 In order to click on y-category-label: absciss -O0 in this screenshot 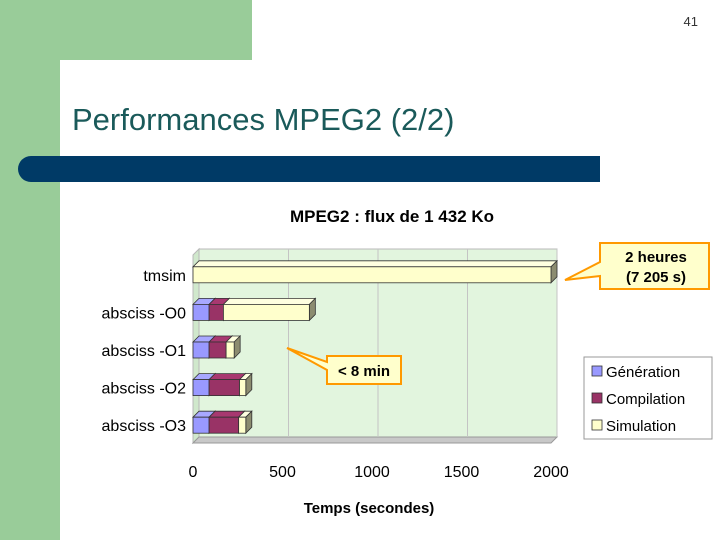, I will do `click(144, 313)`.